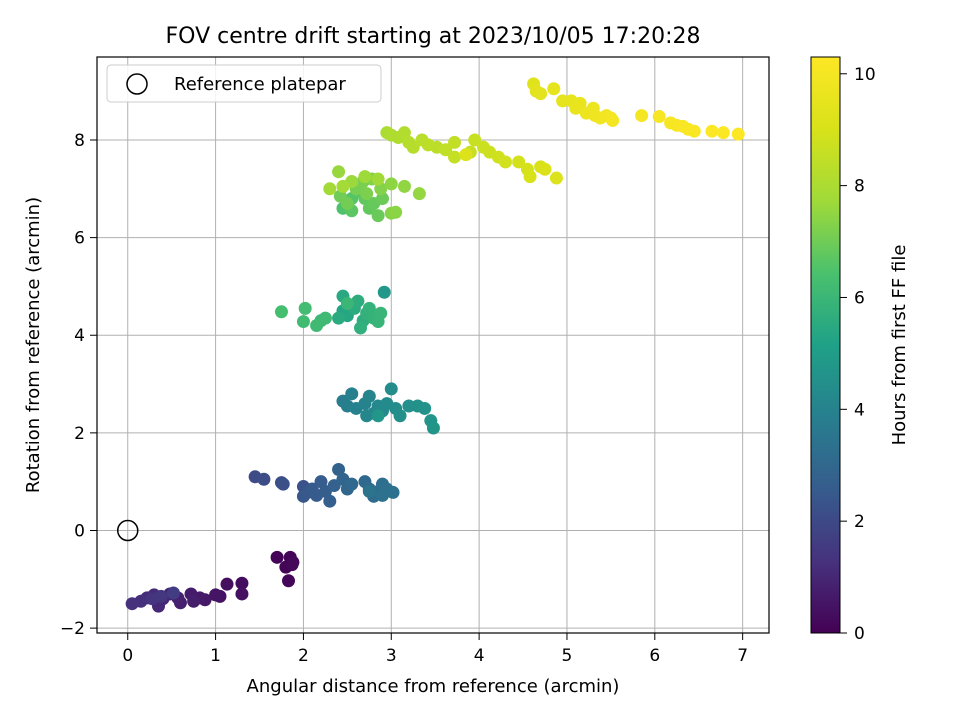 This screenshot has width=960, height=724. Describe the element at coordinates (79, 531) in the screenshot. I see `y-tick-label: 0` at that location.